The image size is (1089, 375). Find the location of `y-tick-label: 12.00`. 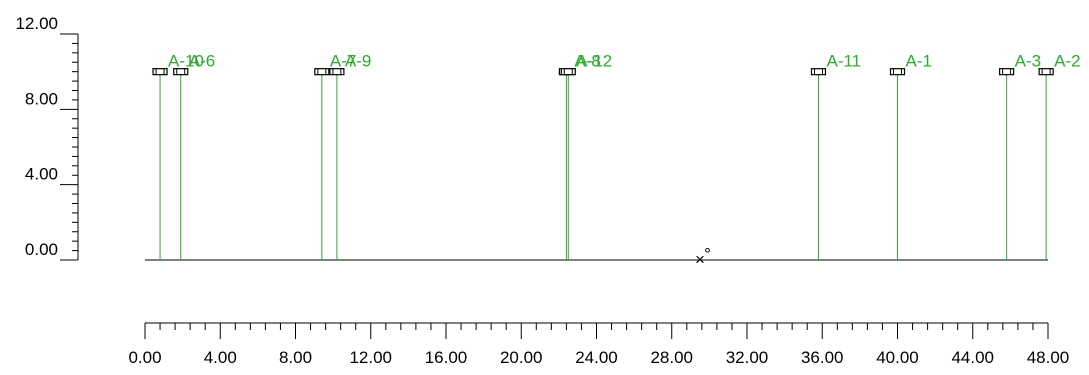

y-tick-label: 12.00 is located at coordinates (36, 23).